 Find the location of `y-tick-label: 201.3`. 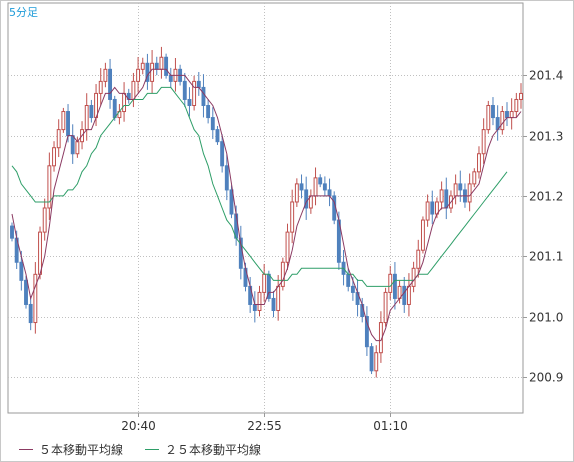

y-tick-label: 201.3 is located at coordinates (546, 137).